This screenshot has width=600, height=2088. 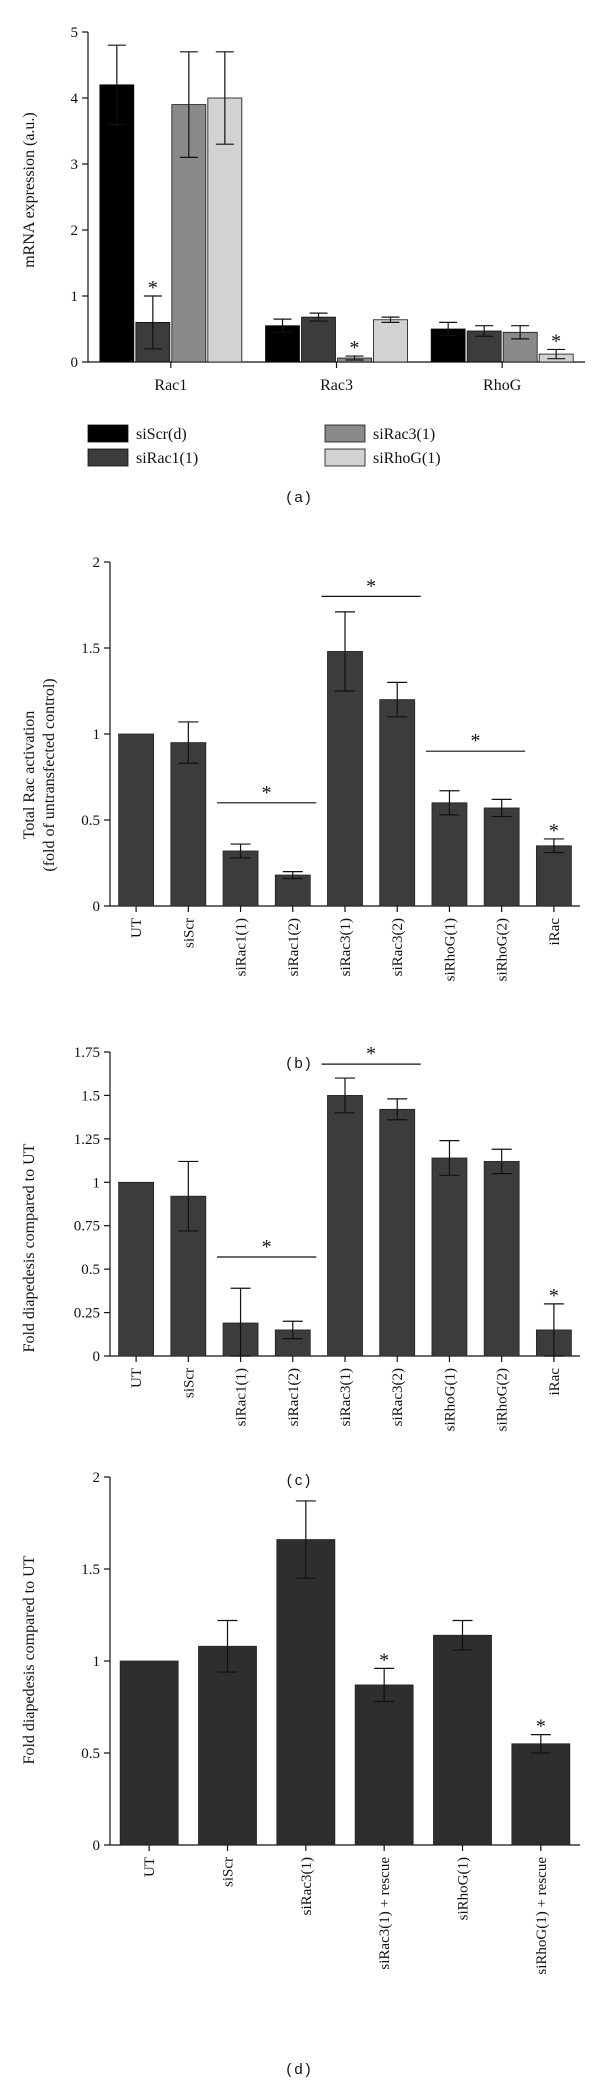 What do you see at coordinates (542, 1916) in the screenshot?
I see `x-tick-label: siRhoG(1) + rescue` at bounding box center [542, 1916].